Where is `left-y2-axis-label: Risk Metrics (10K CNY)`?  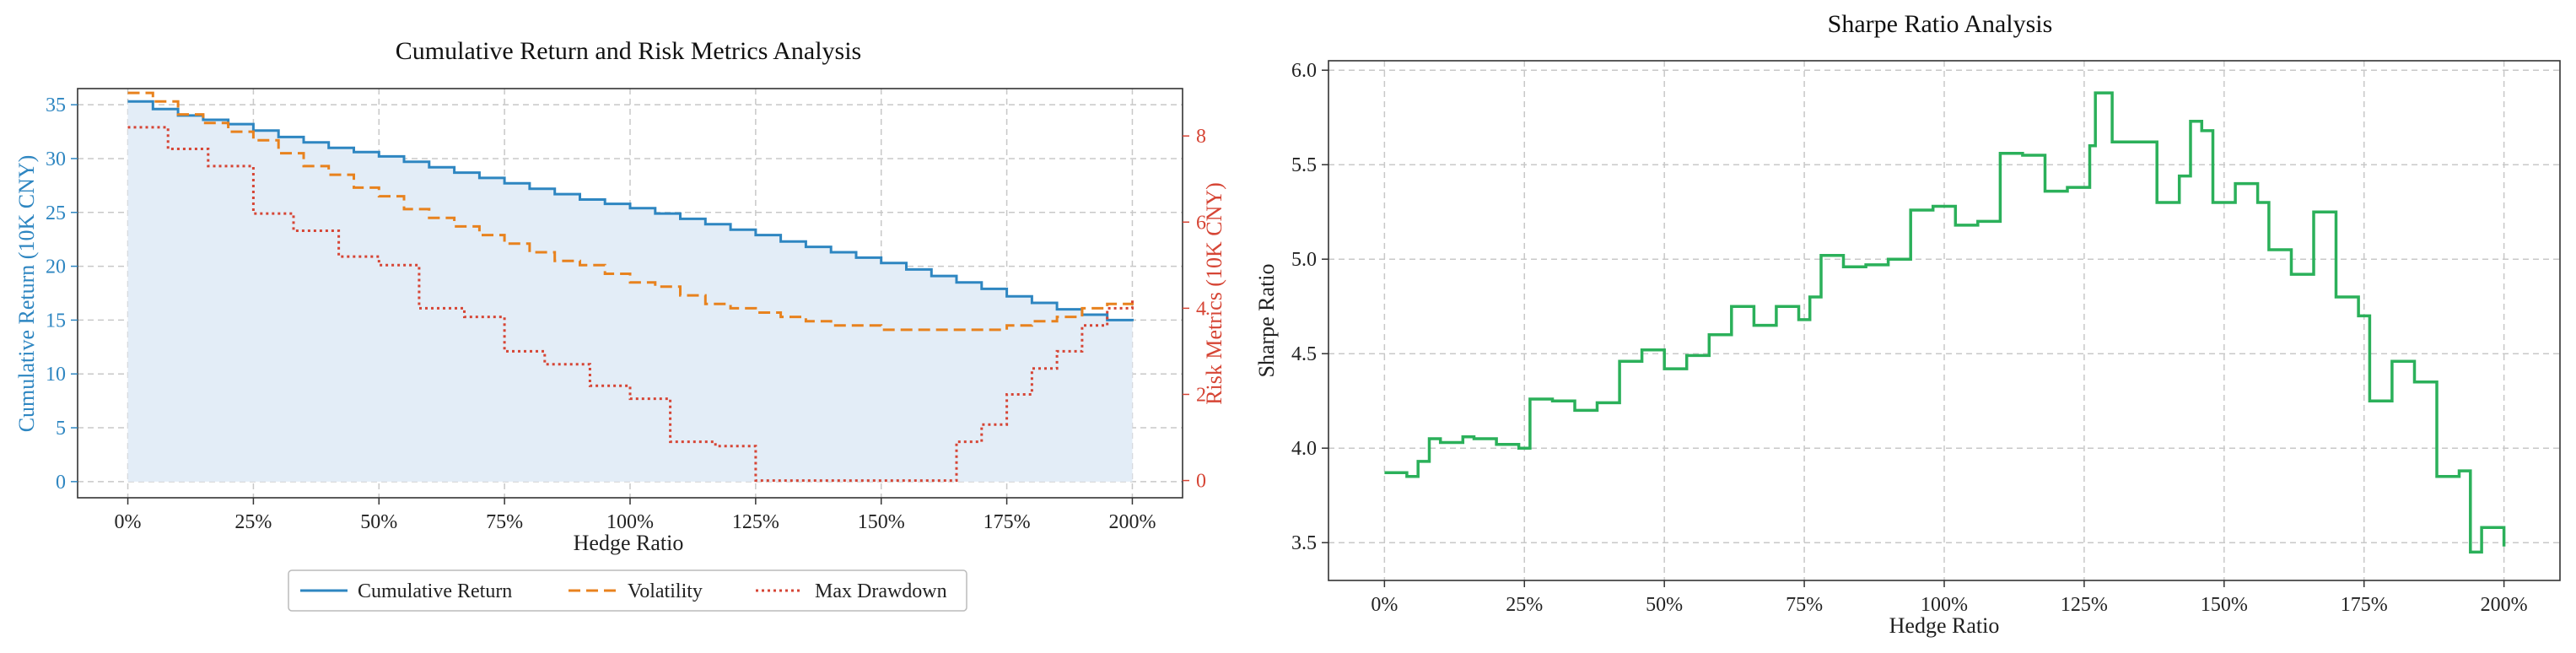 left-y2-axis-label: Risk Metrics (10K CNY) is located at coordinates (1214, 293).